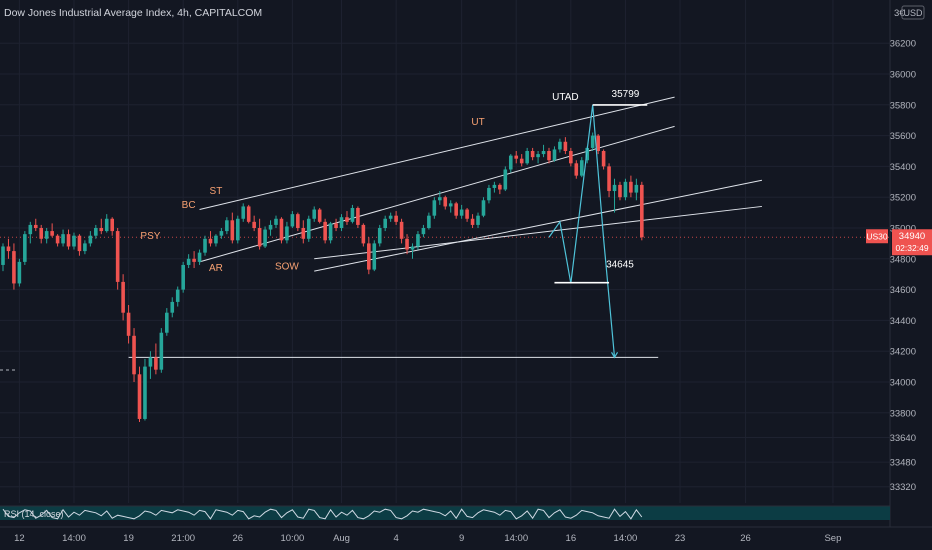 This screenshot has height=550, width=932. What do you see at coordinates (322, 514) in the screenshot?
I see `rsi-line` at bounding box center [322, 514].